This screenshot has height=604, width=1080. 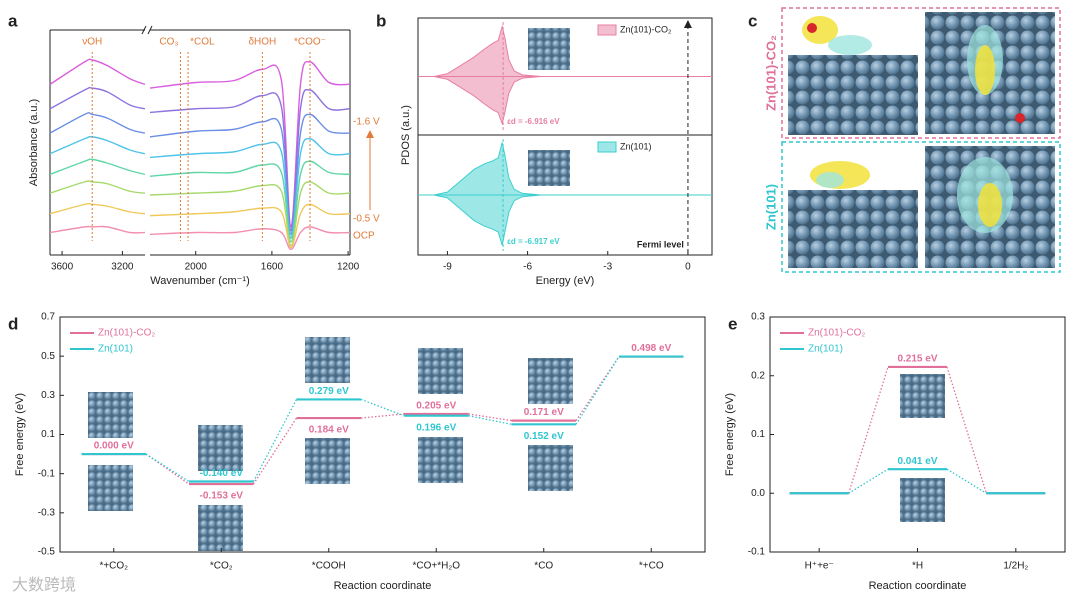 What do you see at coordinates (1015, 566) in the screenshot?
I see `x-tick-label: 1/2H₂` at bounding box center [1015, 566].